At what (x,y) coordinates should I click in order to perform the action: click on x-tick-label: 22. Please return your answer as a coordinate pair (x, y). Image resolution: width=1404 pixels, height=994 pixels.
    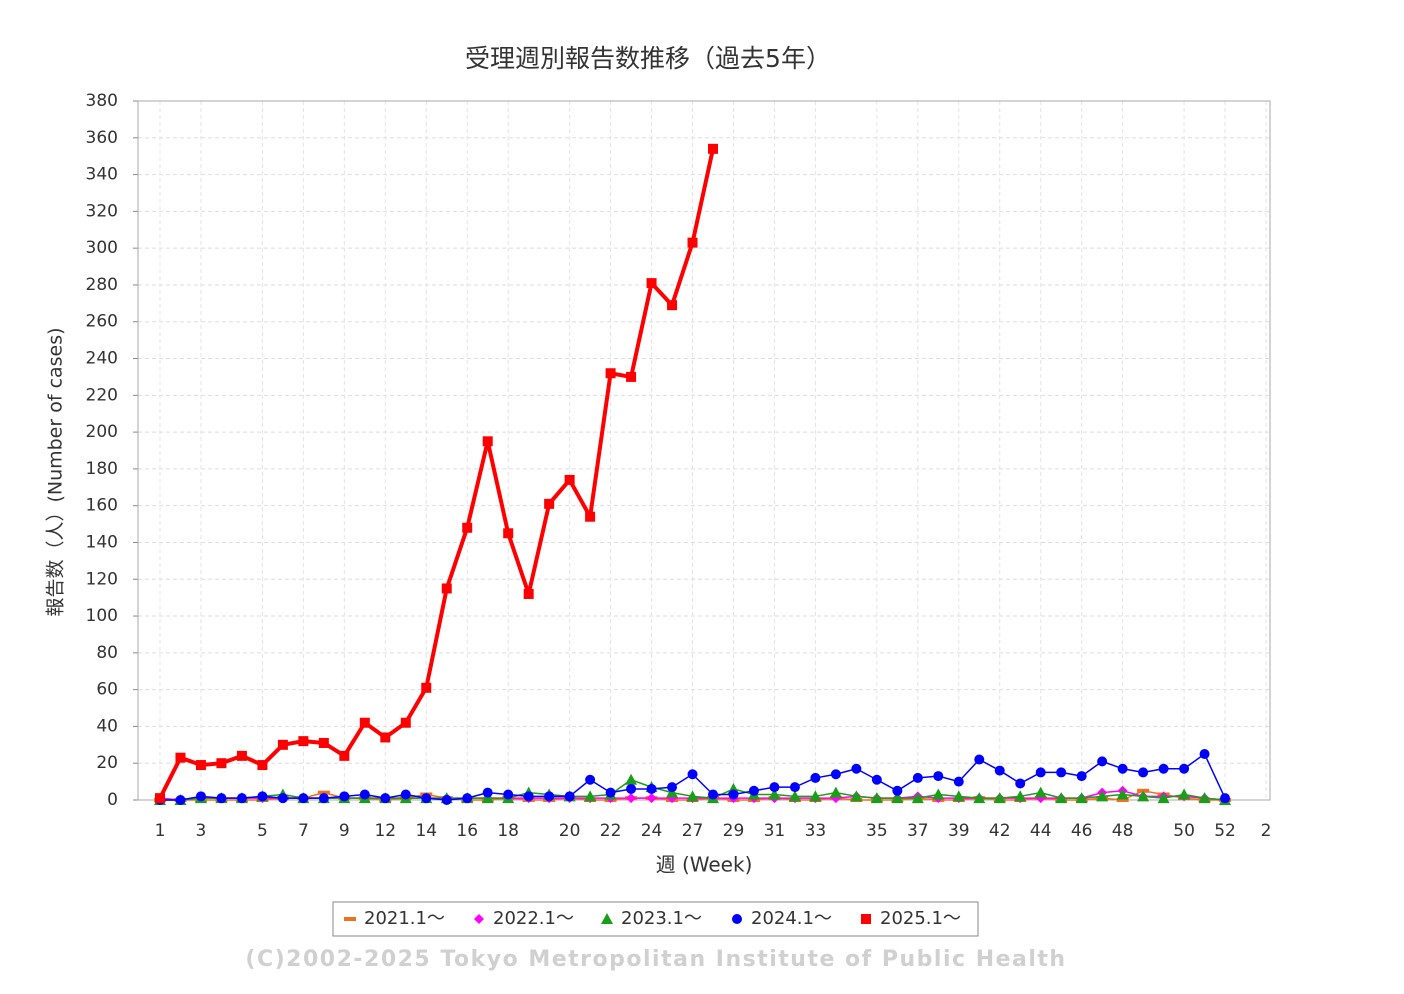
    Looking at the image, I should click on (611, 831).